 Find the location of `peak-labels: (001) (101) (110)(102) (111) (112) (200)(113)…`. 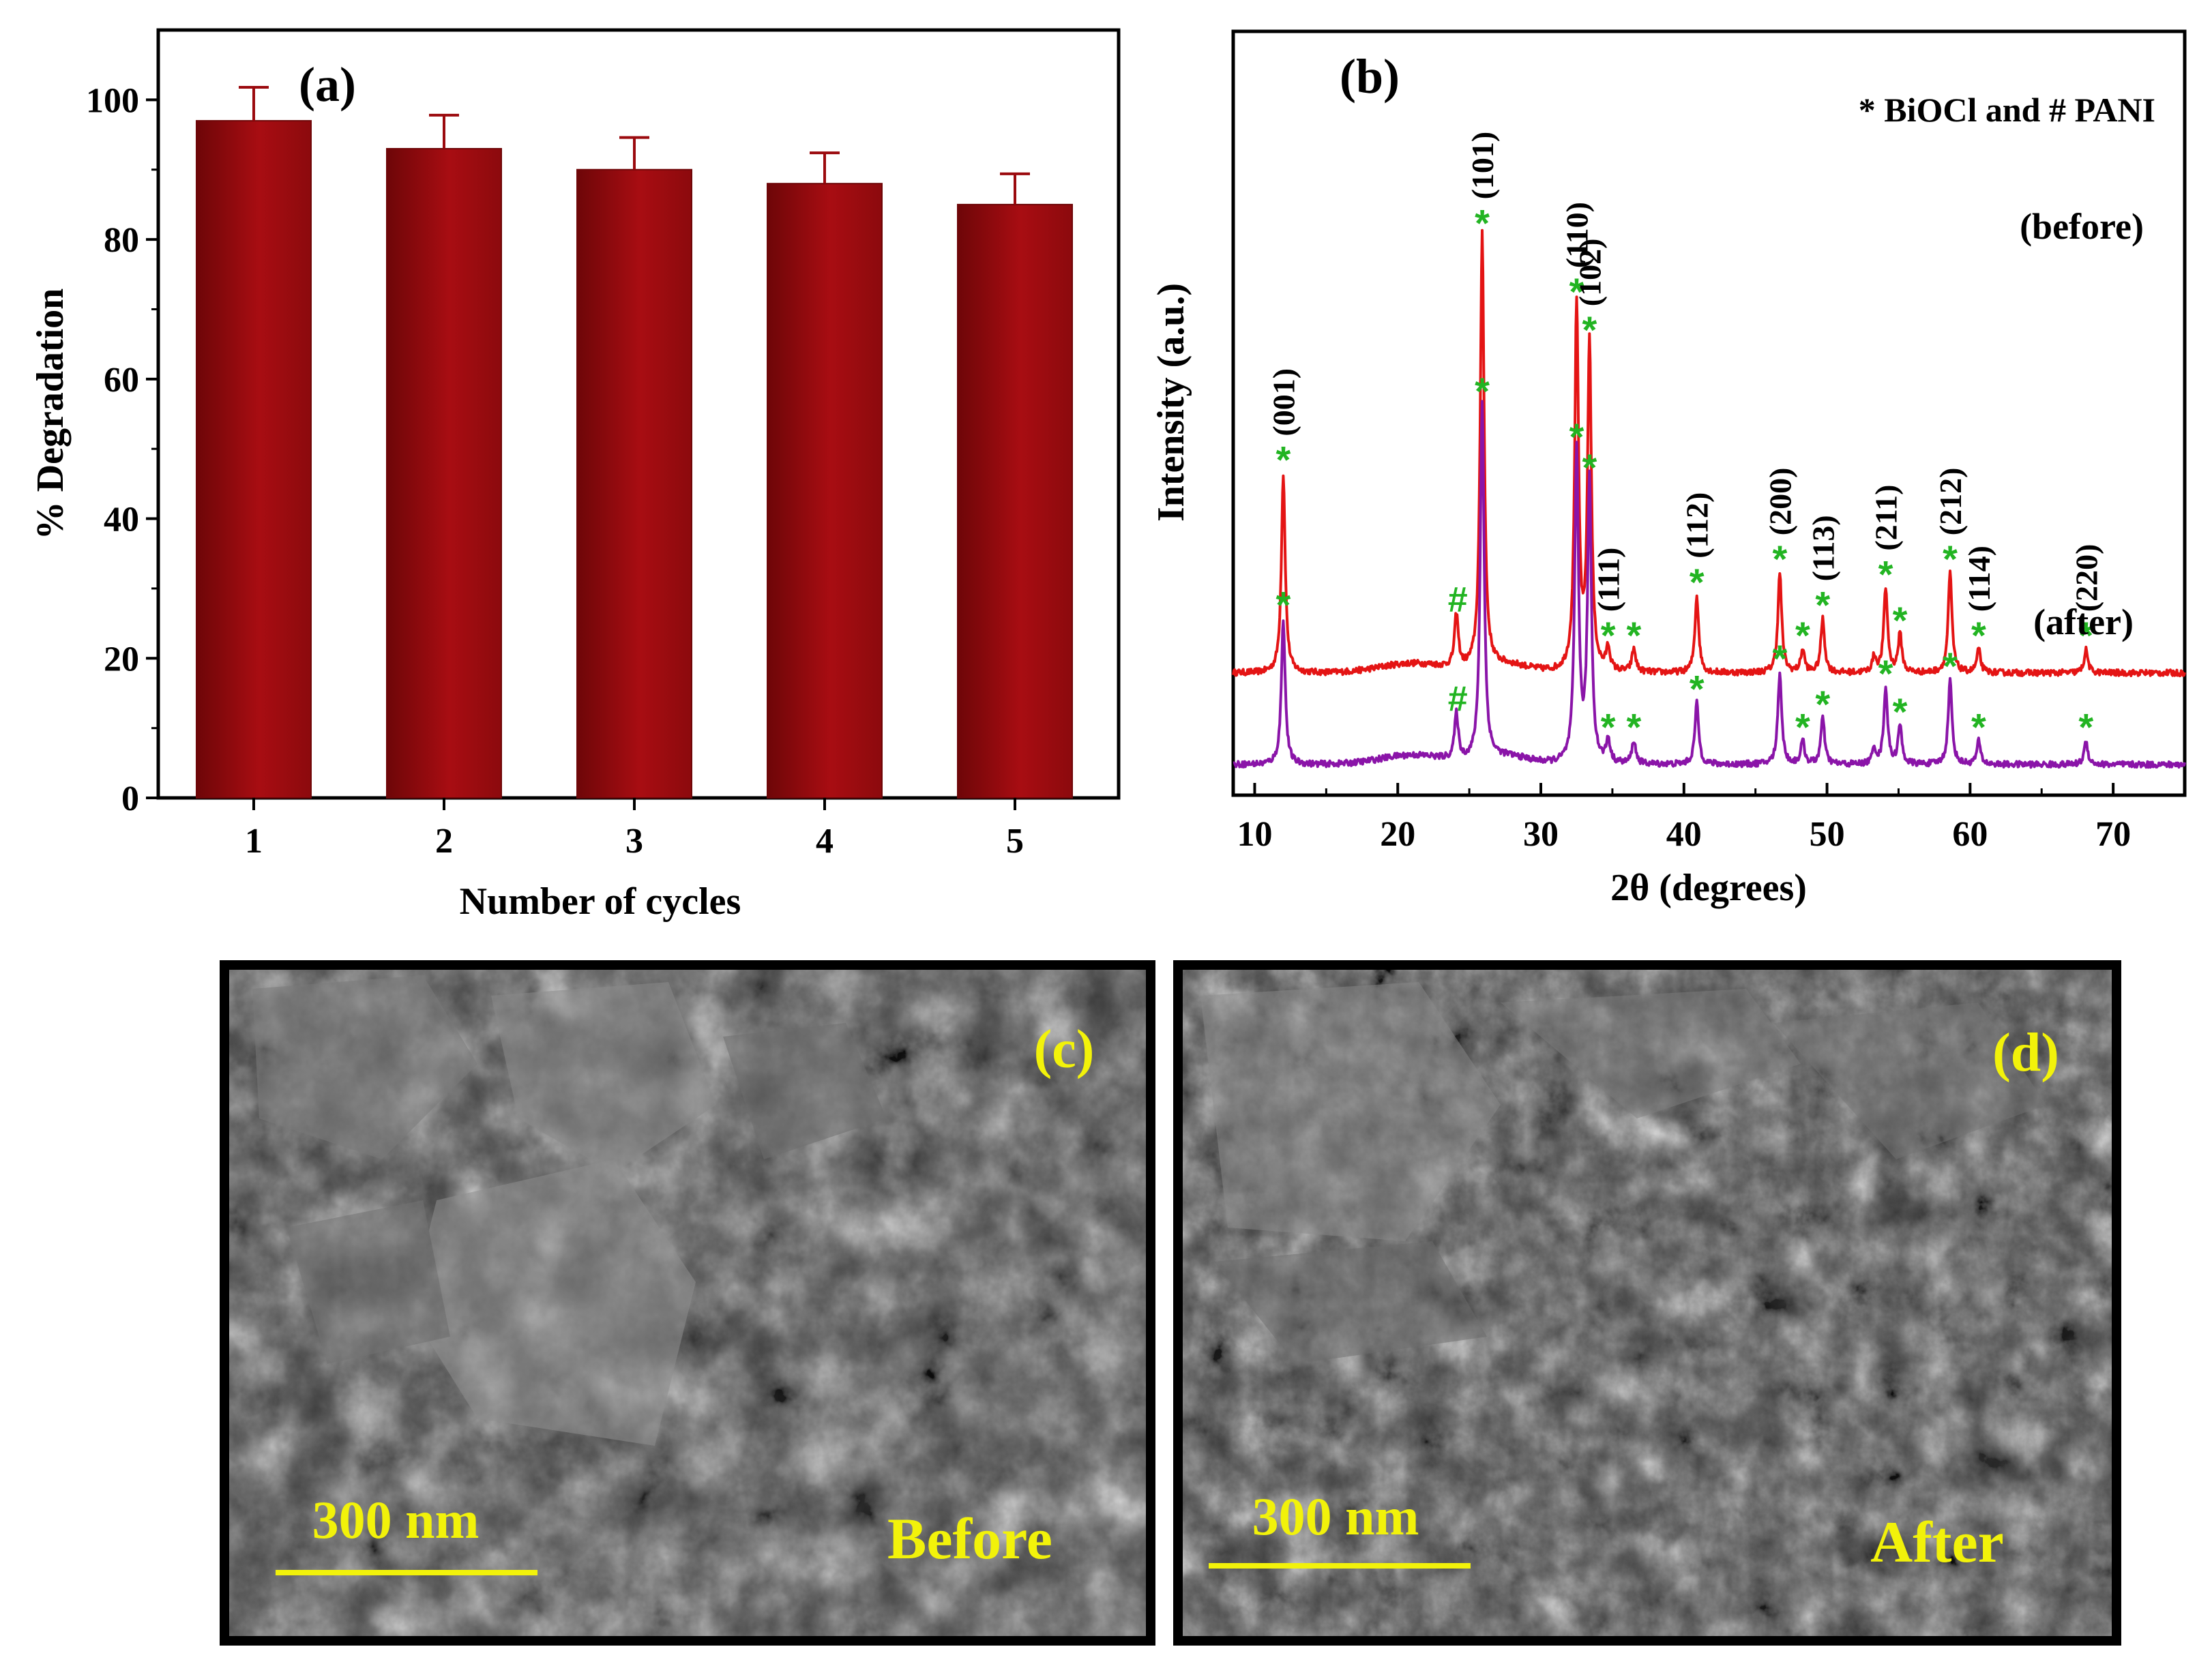

peak-labels: (001) (101) (110)(102) (111) (112) (200)(113)… is located at coordinates (1685, 372).